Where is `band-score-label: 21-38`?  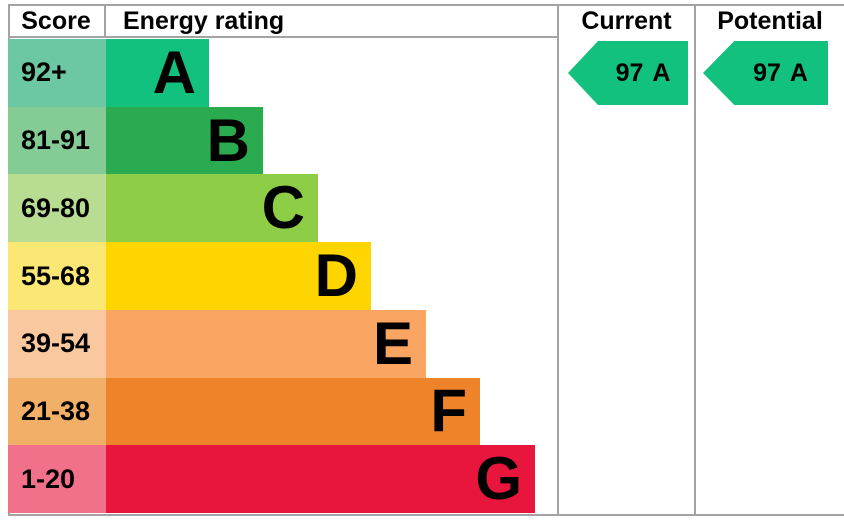 band-score-label: 21-38 is located at coordinates (56, 410).